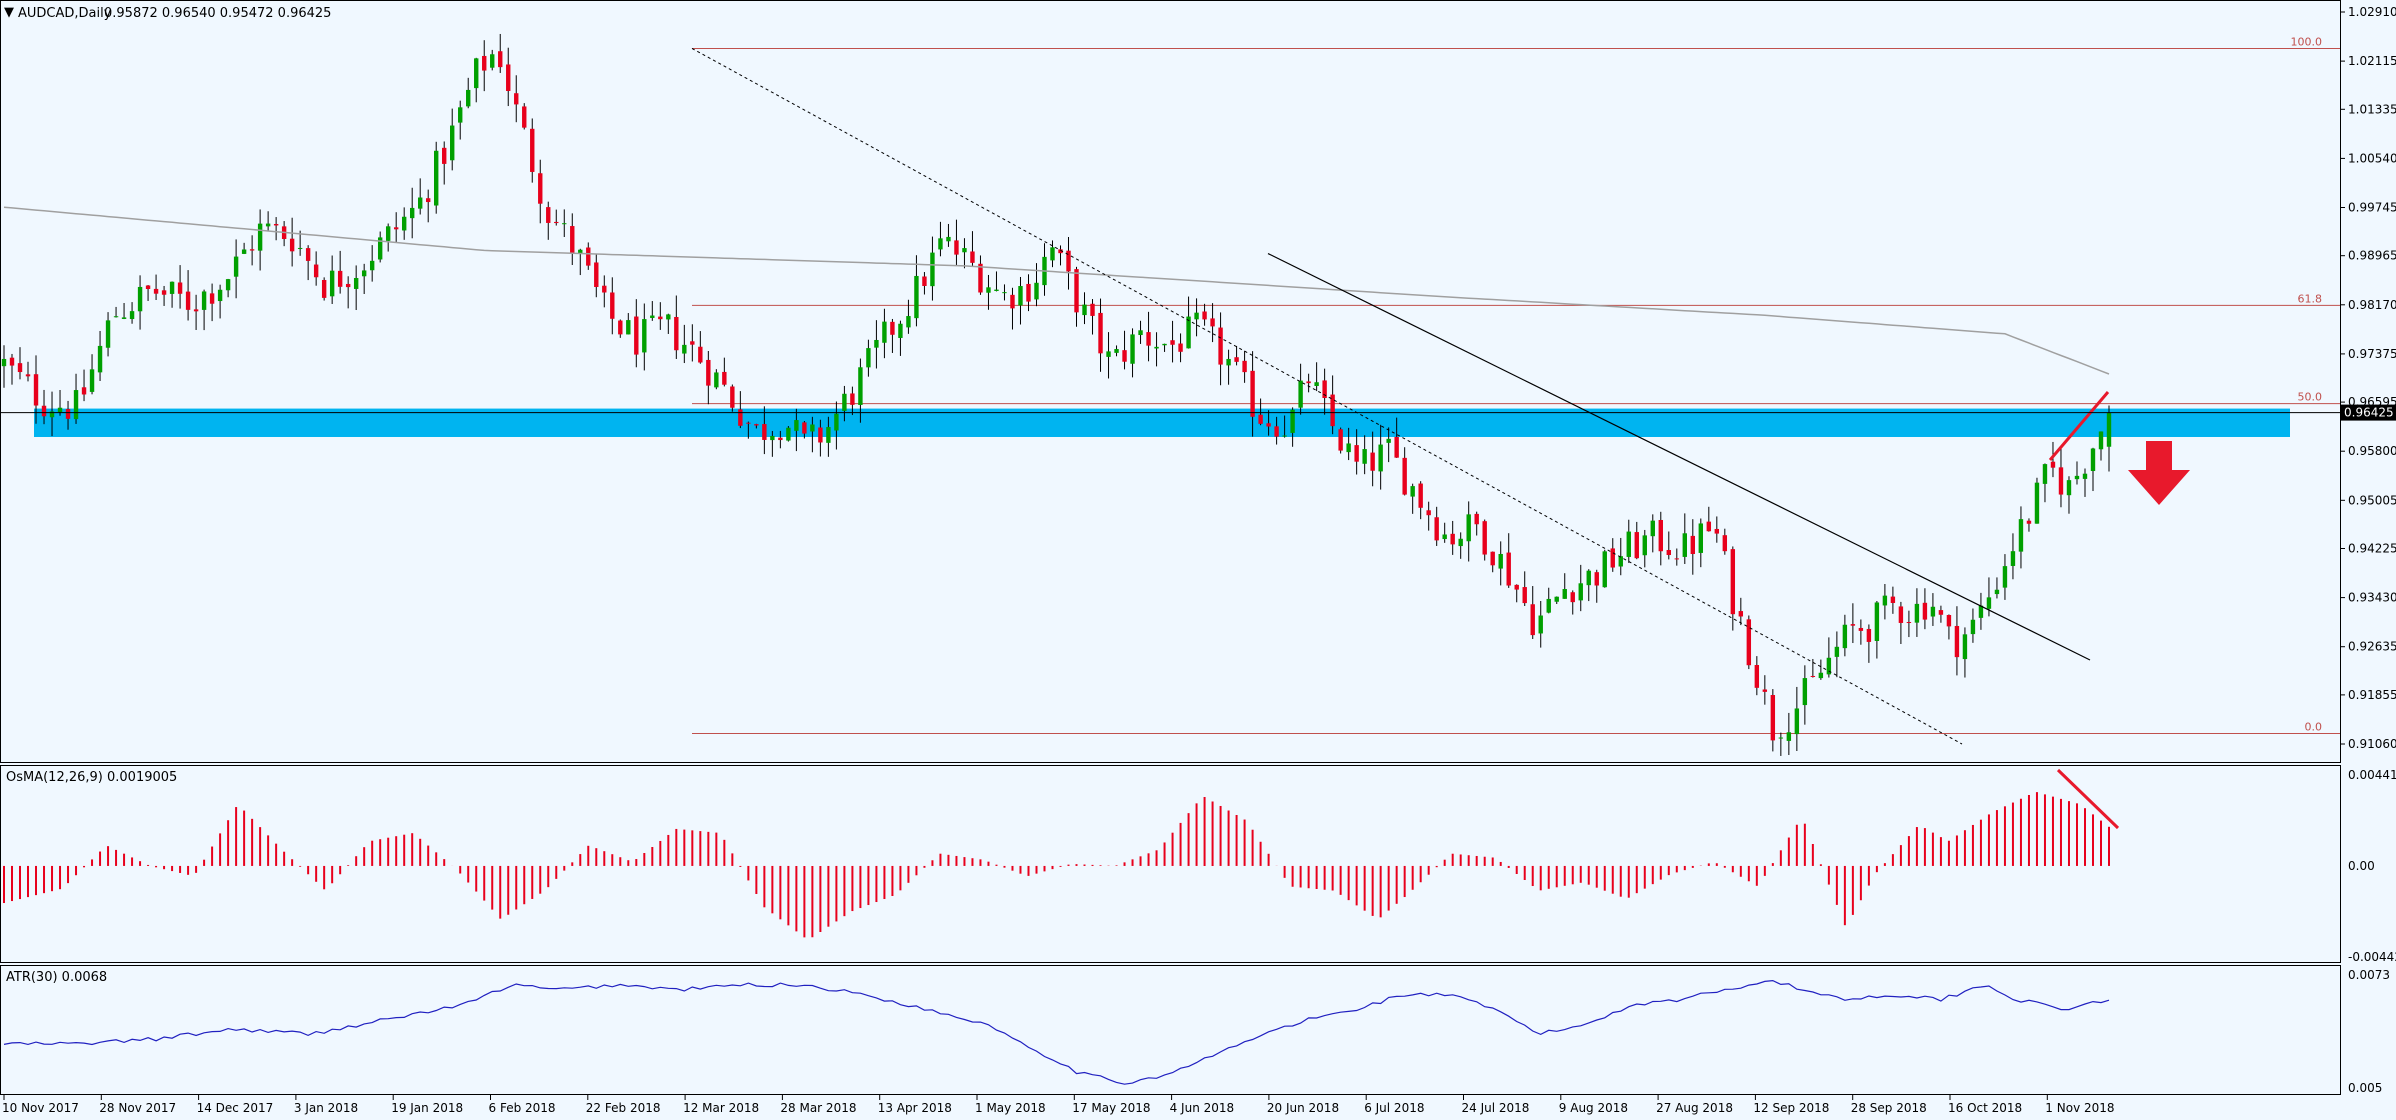 The width and height of the screenshot is (2396, 1120). I want to click on x-tick-label: 13 Apr 2018, so click(915, 1108).